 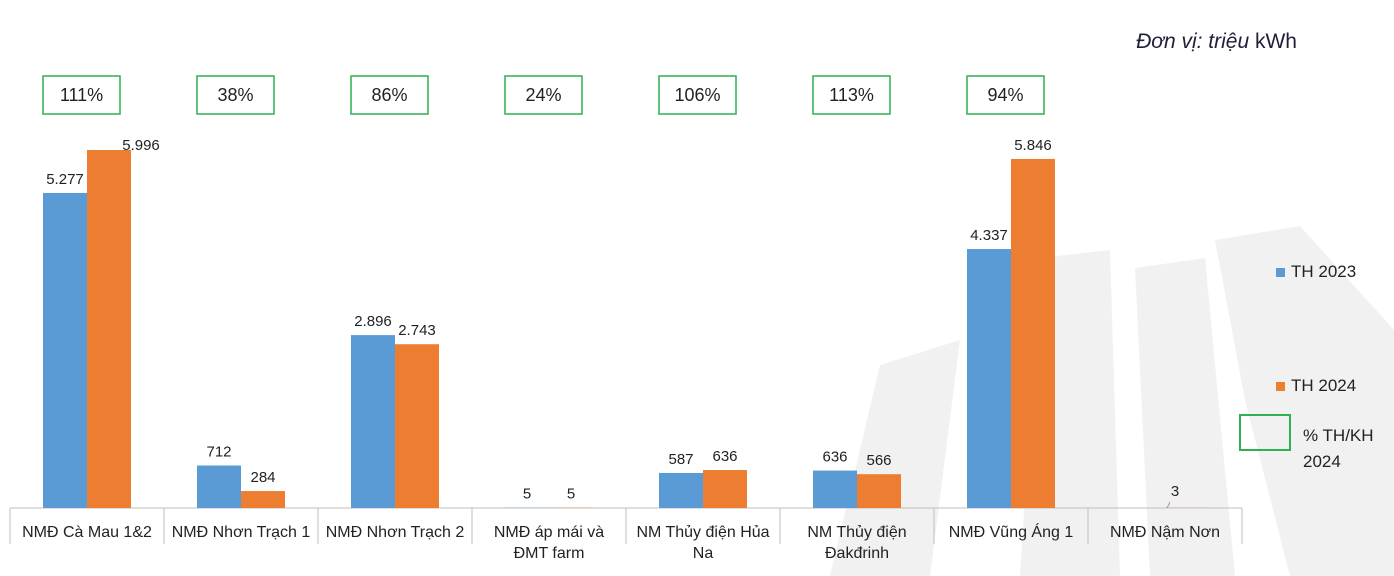 What do you see at coordinates (1033, 145) in the screenshot?
I see `data-label: 5.846` at bounding box center [1033, 145].